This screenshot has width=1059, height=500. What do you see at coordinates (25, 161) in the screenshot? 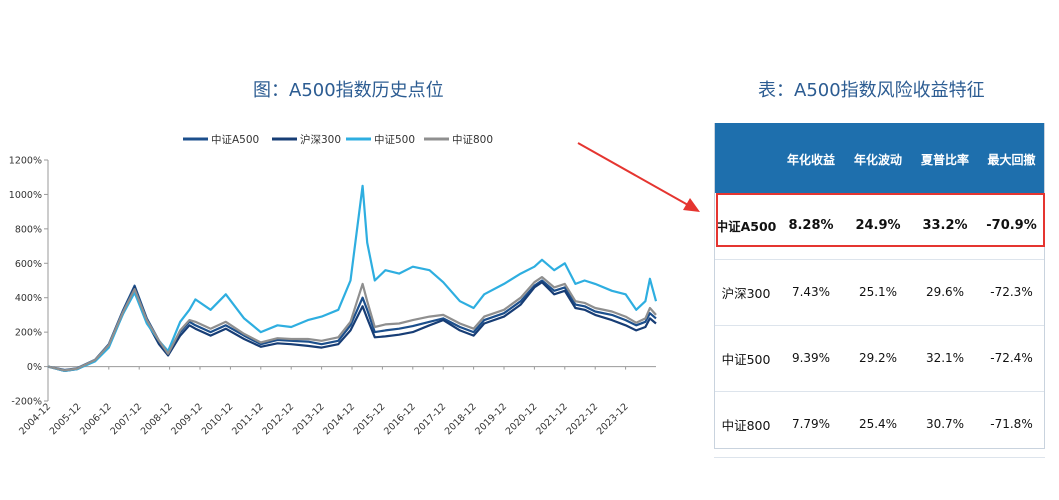
I see `y-tick-label: 1200%` at bounding box center [25, 161].